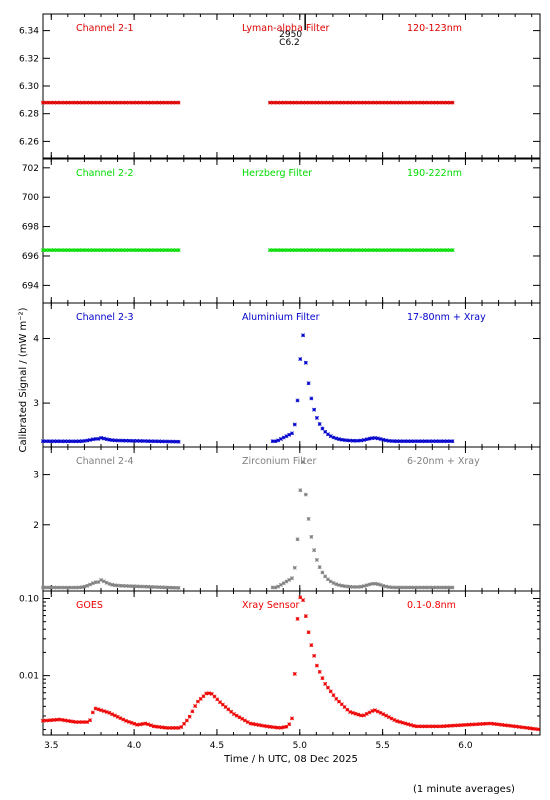 The height and width of the screenshot is (800, 550). I want to click on channel-label: Channel 2-2, so click(105, 173).